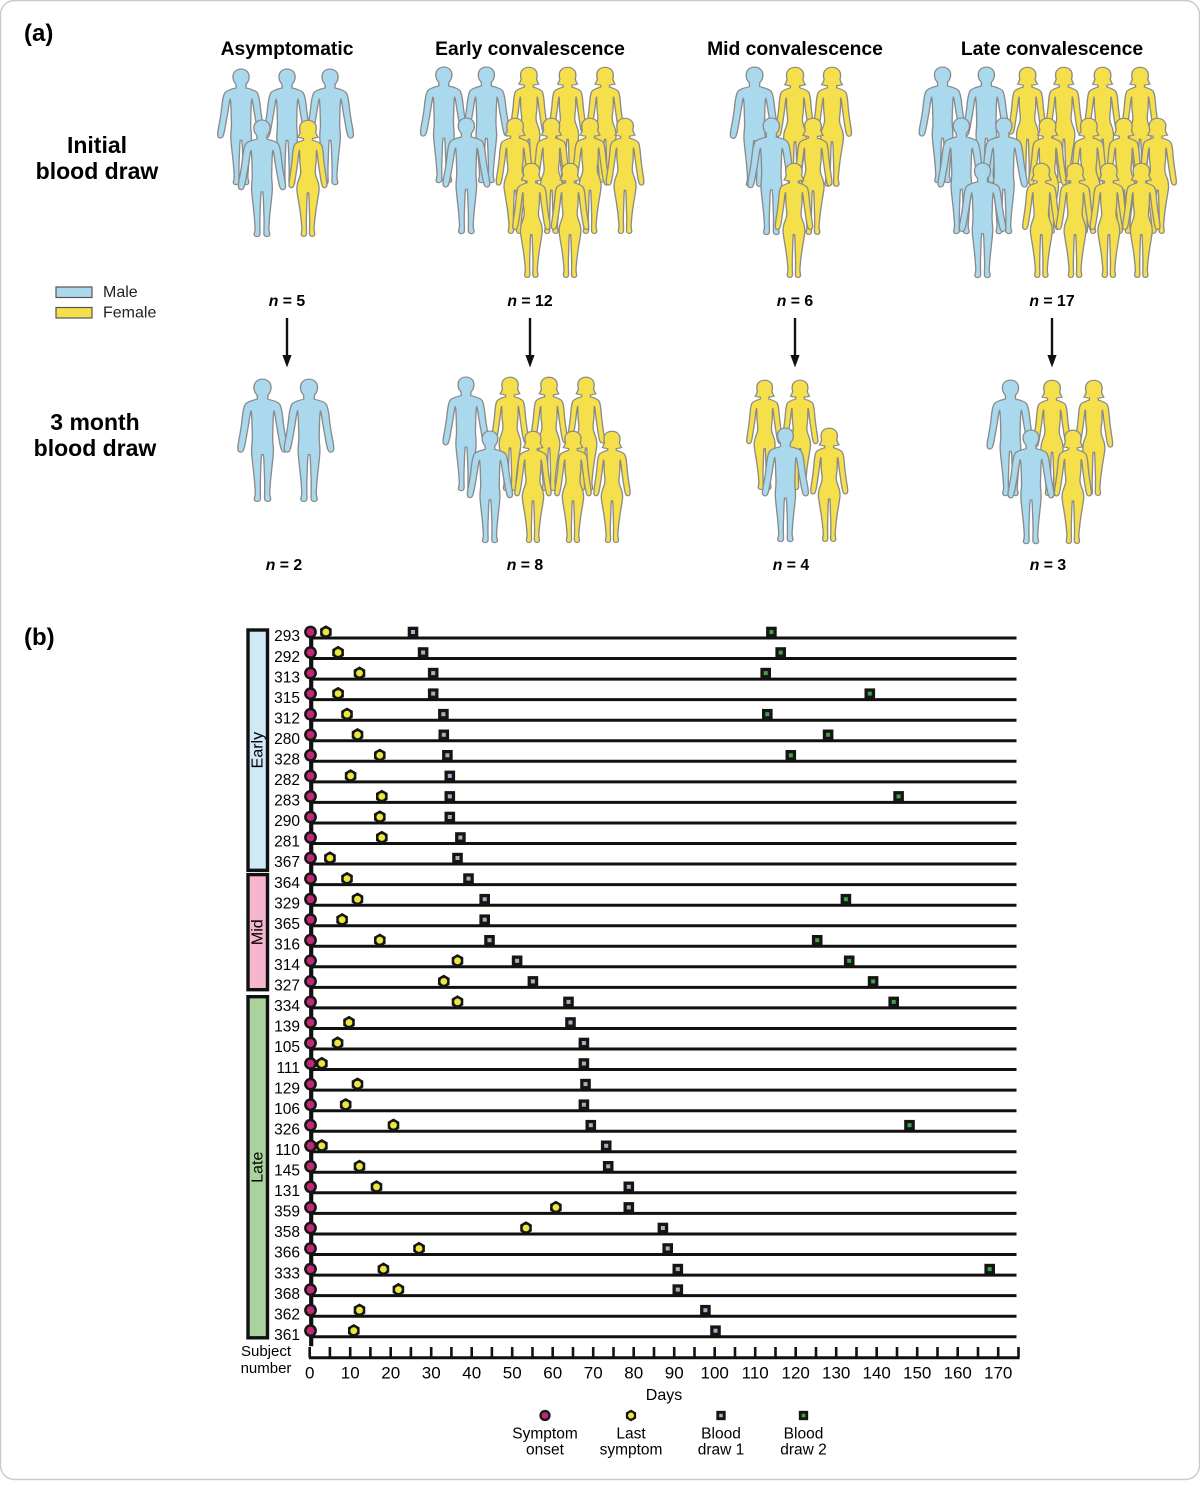 The height and width of the screenshot is (1486, 1200). I want to click on svg-text: n = 3, so click(1048, 565).